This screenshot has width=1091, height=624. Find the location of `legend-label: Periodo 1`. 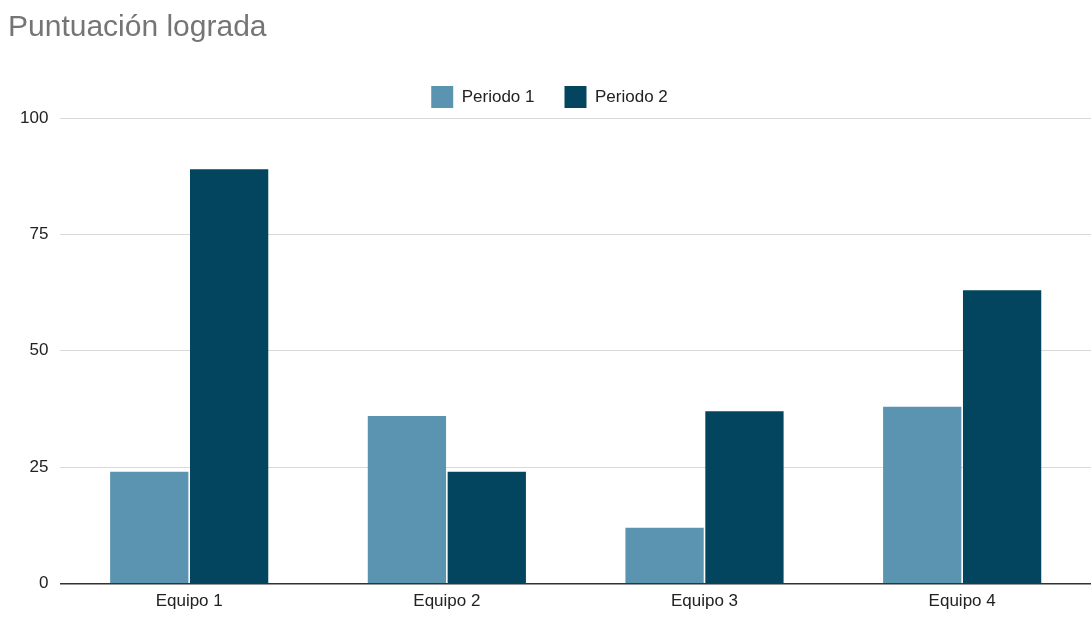

legend-label: Periodo 1 is located at coordinates (498, 96).